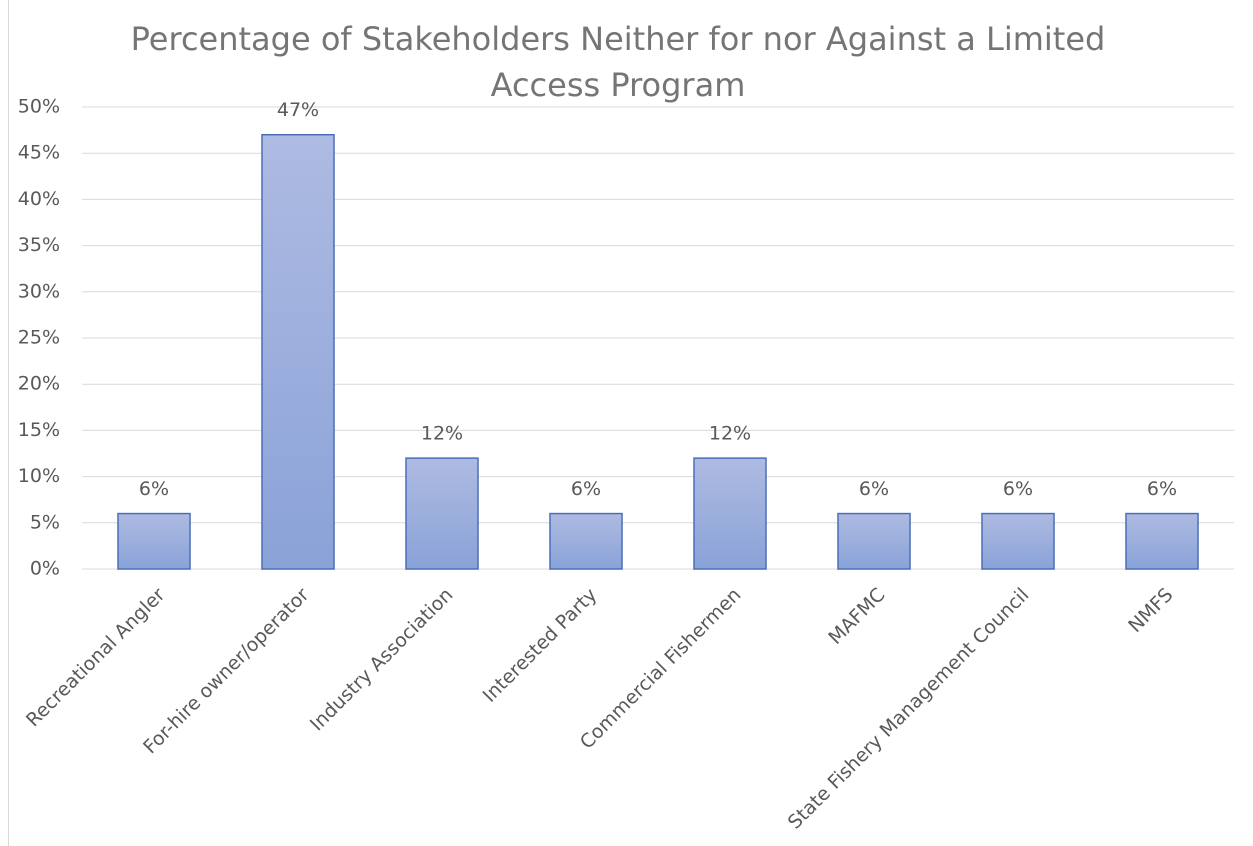 This screenshot has height=846, width=1253. I want to click on y-tick-label: 50%, so click(39, 107).